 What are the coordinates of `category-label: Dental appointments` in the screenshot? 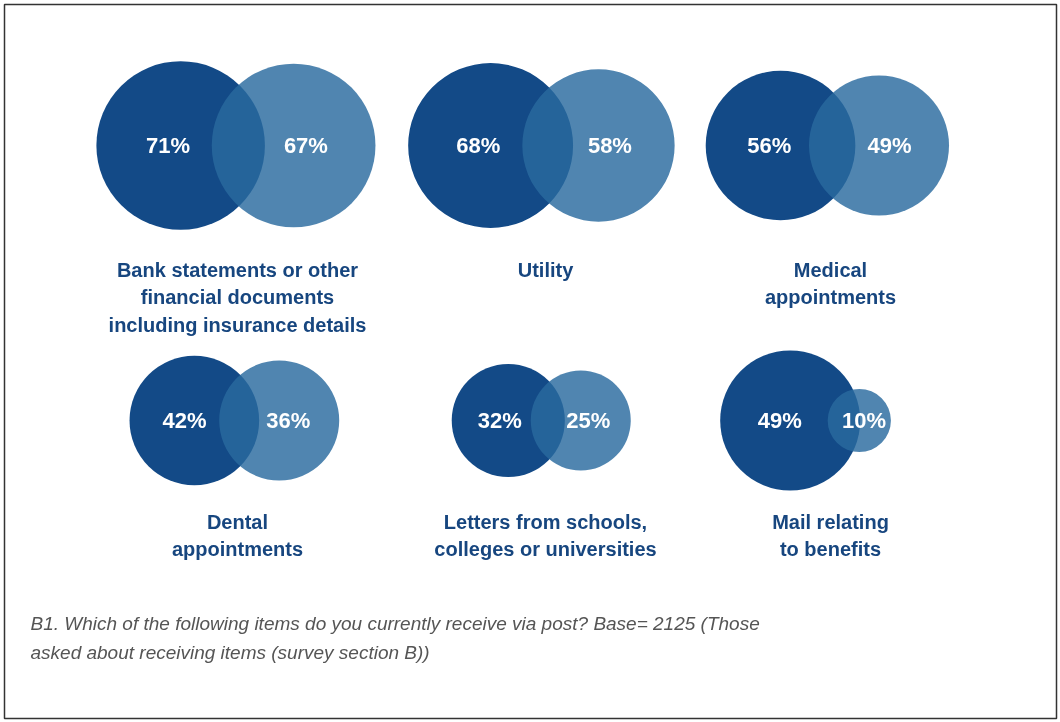 It's located at (237, 535).